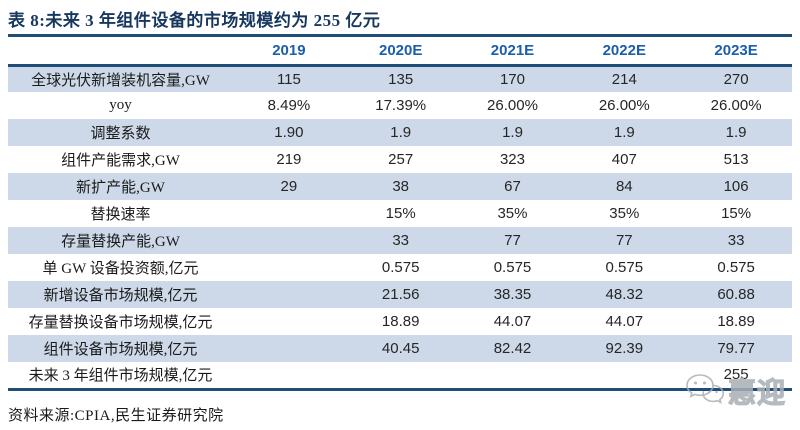 This screenshot has width=800, height=430. I want to click on row-label: 单 GW 设备投资额,亿元, so click(120, 269).